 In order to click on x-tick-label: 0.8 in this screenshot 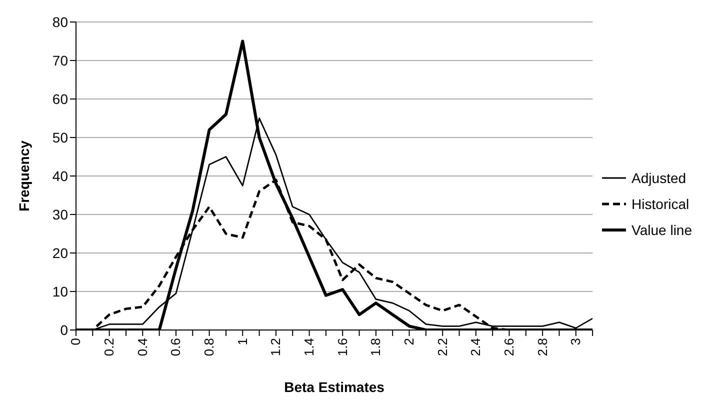, I will do `click(209, 347)`.